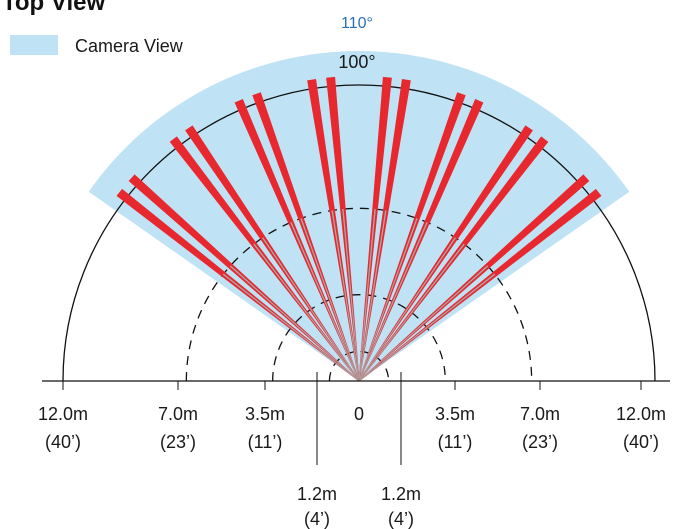 The width and height of the screenshot is (682, 529). I want to click on beam-4a, so click(343, 229).